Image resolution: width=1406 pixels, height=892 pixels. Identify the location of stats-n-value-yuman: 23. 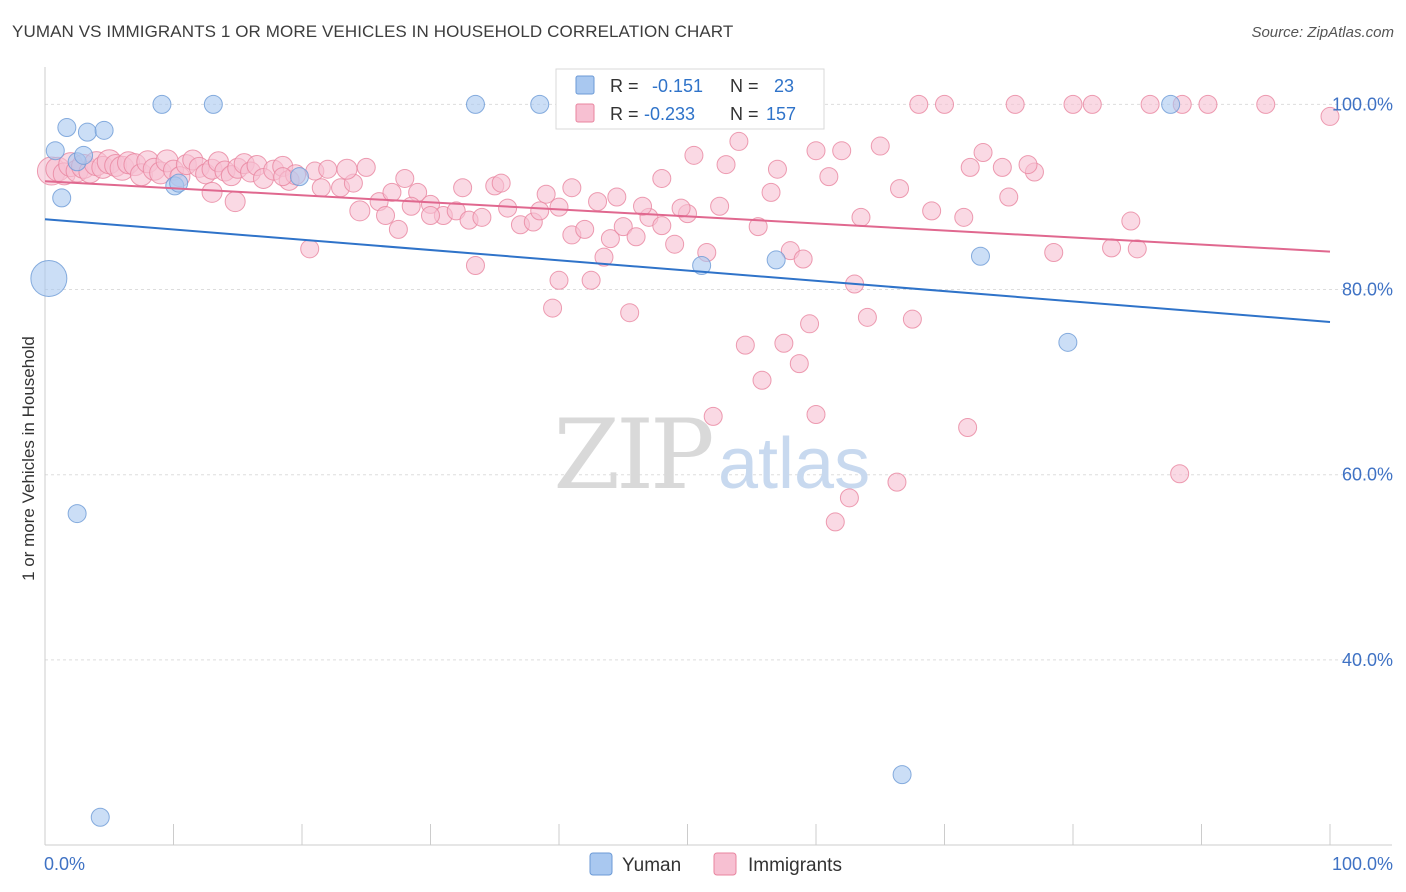
(784, 86).